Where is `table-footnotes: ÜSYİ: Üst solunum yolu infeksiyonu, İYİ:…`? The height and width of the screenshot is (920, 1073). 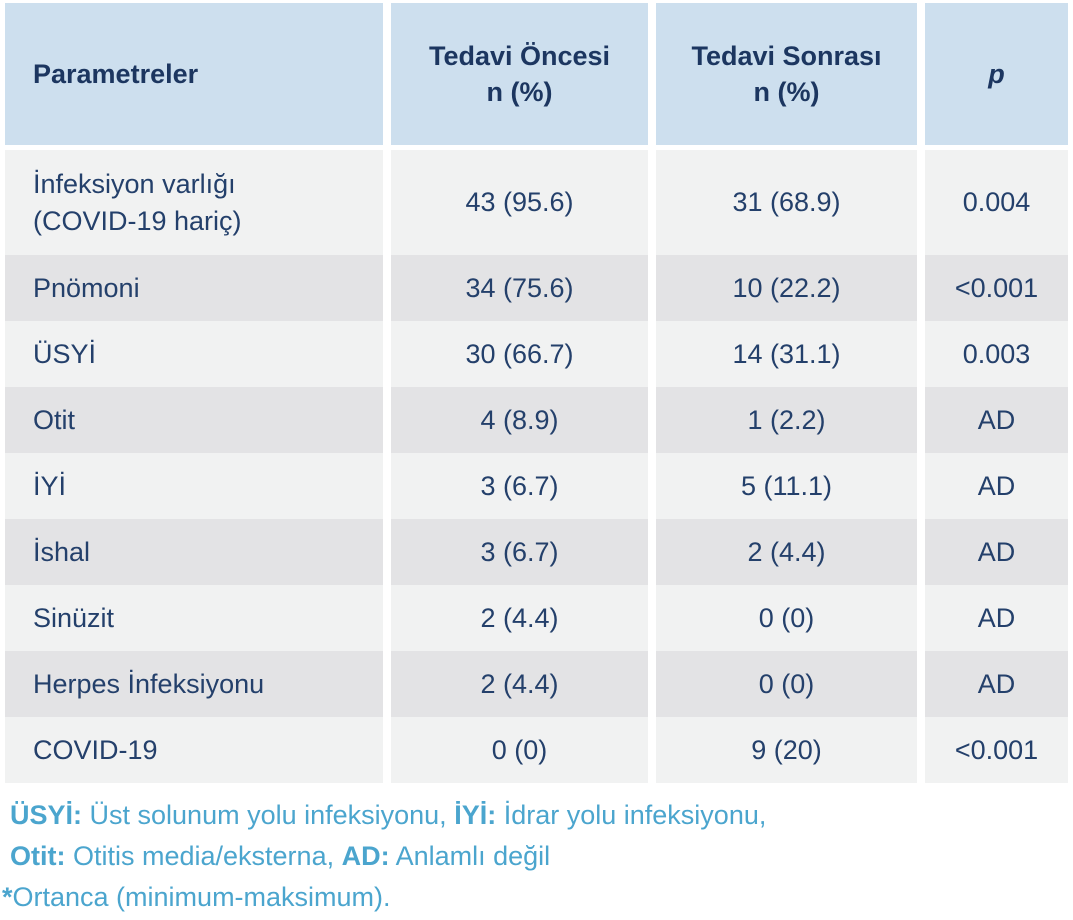 table-footnotes: ÜSYİ: Üst solunum yolu infeksiyonu, İYİ:… is located at coordinates (536, 856).